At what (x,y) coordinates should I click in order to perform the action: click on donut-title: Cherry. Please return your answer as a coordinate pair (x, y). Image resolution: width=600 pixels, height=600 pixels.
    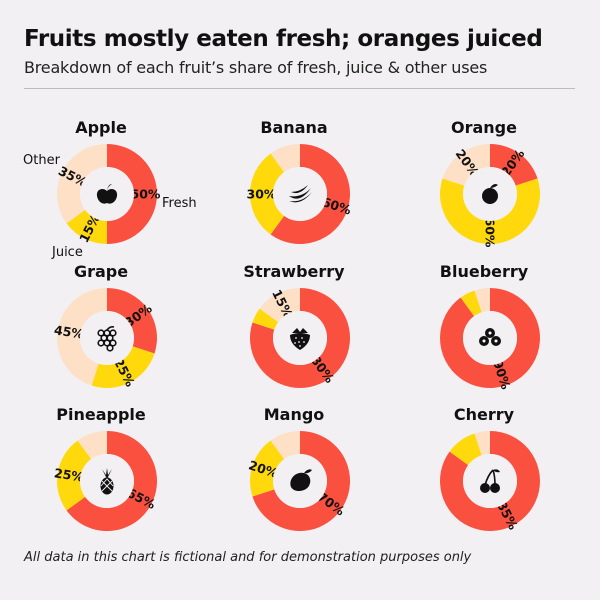
    Looking at the image, I should click on (484, 414).